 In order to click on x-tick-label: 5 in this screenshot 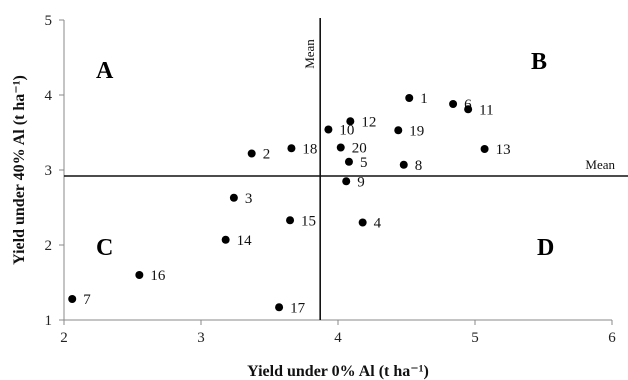, I will do `click(475, 338)`.